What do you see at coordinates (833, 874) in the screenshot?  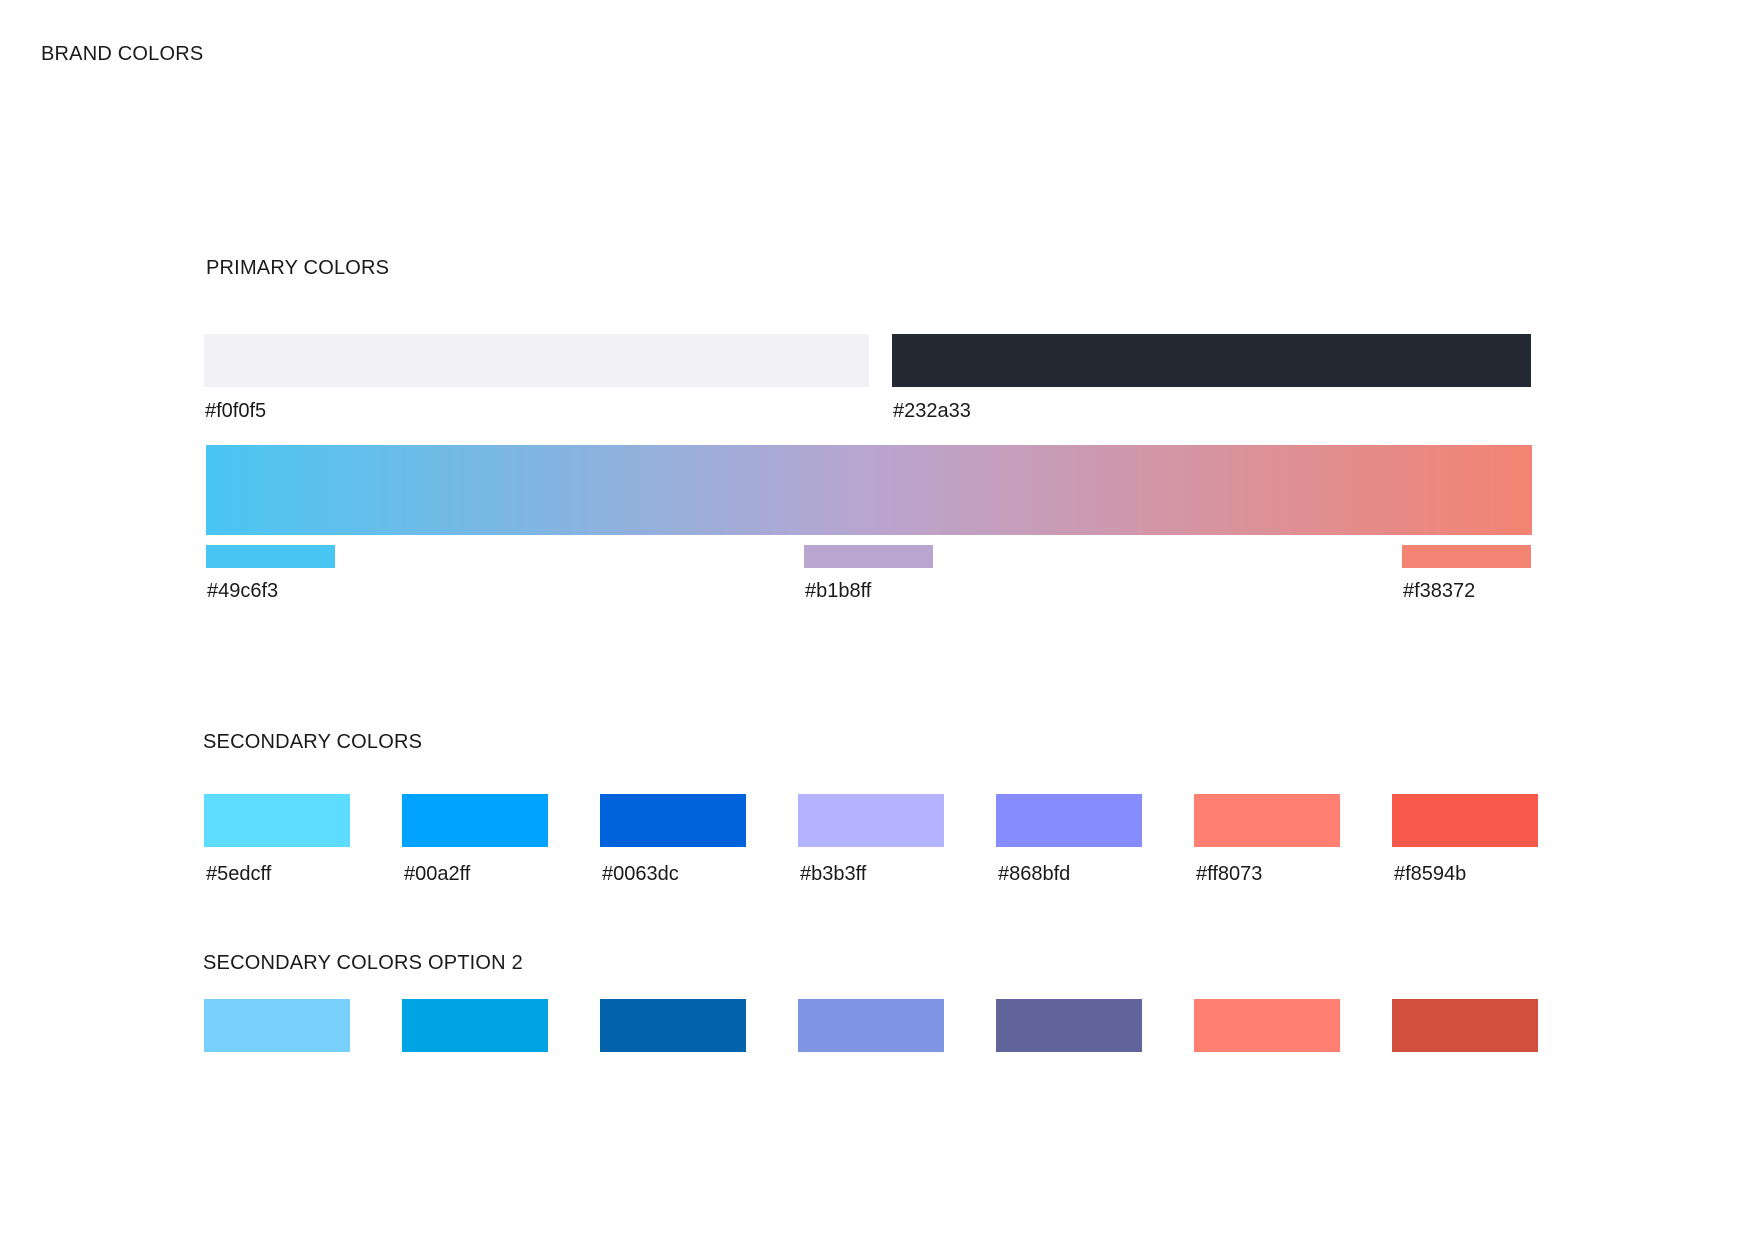 I see `hex-label: #b3b3ff` at bounding box center [833, 874].